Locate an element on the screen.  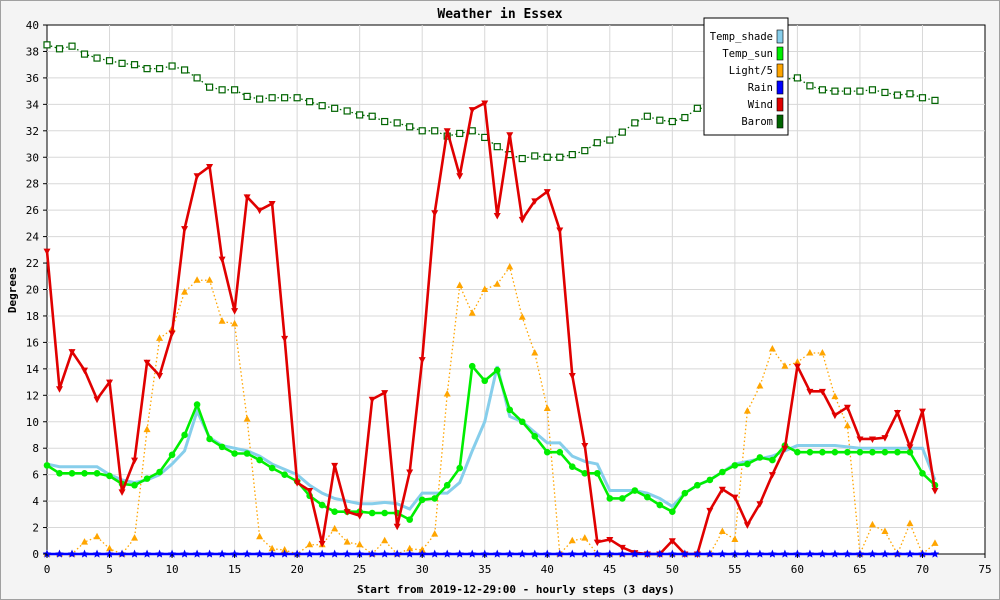
x-tick-label: 75 is located at coordinates (984, 569).